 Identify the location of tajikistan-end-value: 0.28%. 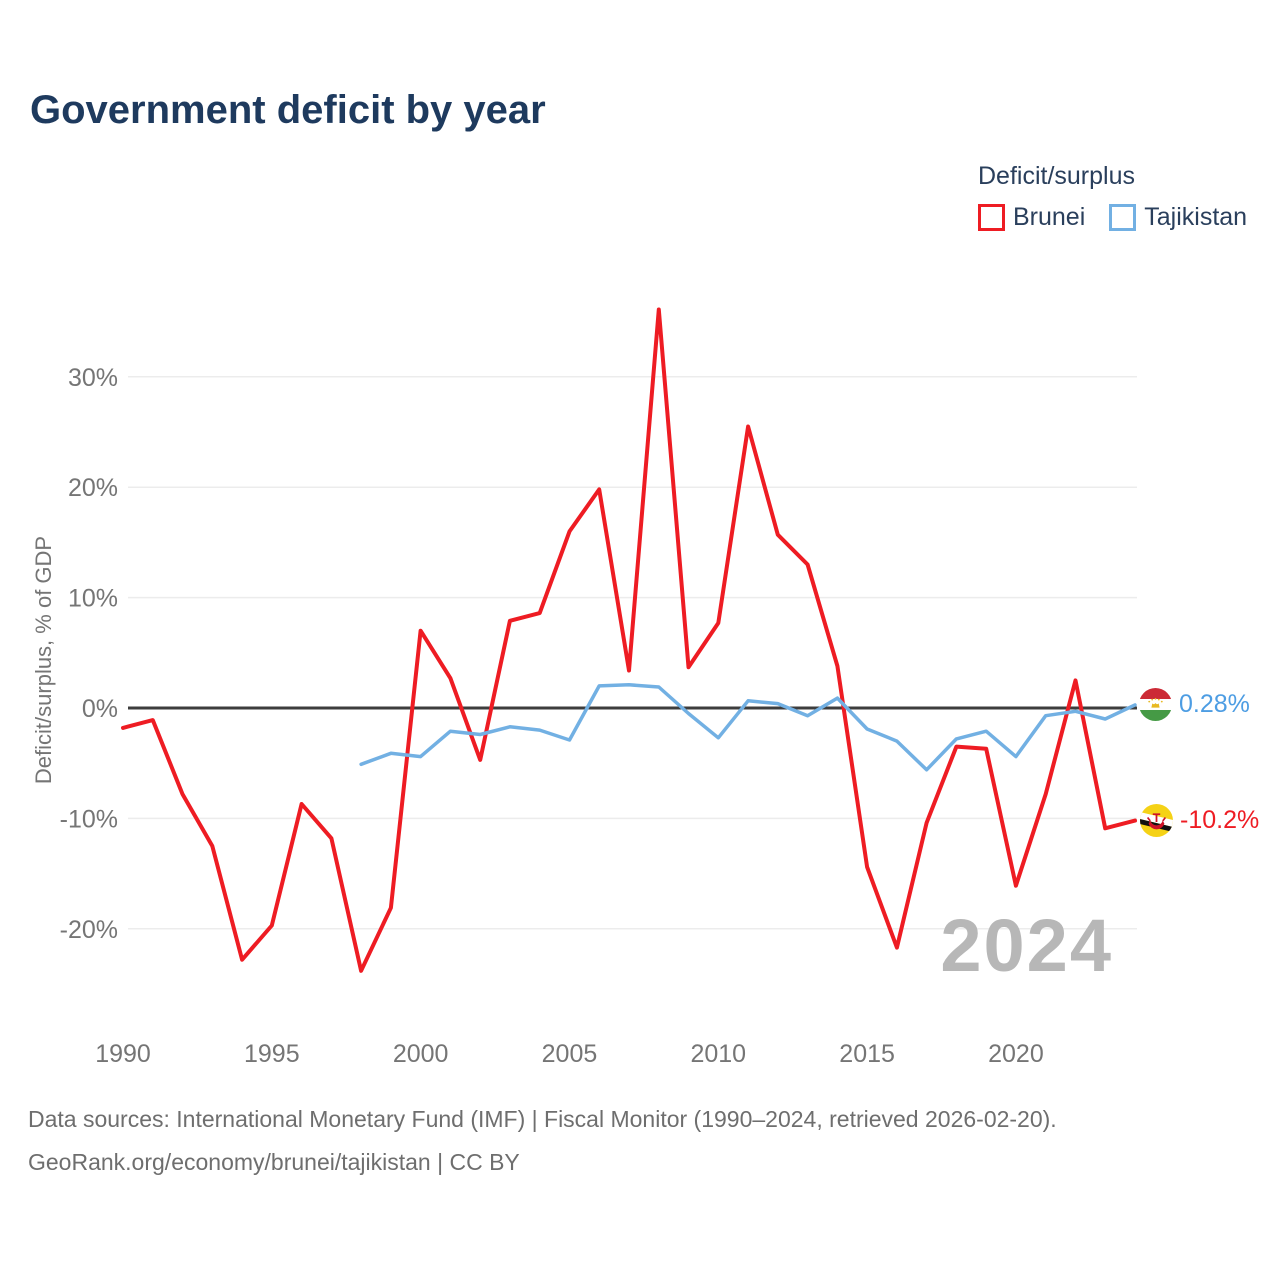
(1214, 704).